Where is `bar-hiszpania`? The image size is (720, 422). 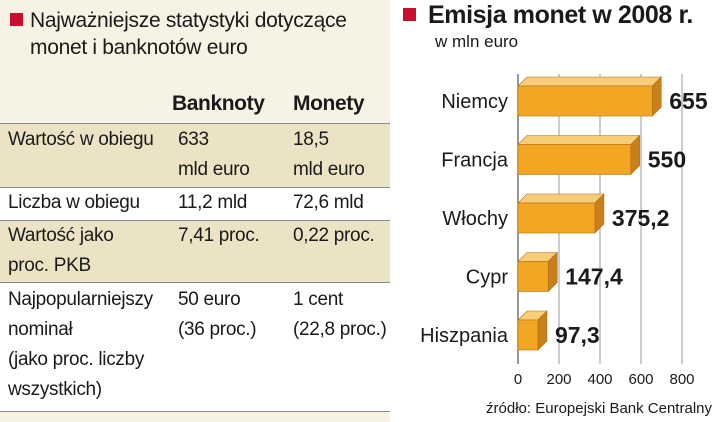
bar-hiszpania is located at coordinates (532, 330).